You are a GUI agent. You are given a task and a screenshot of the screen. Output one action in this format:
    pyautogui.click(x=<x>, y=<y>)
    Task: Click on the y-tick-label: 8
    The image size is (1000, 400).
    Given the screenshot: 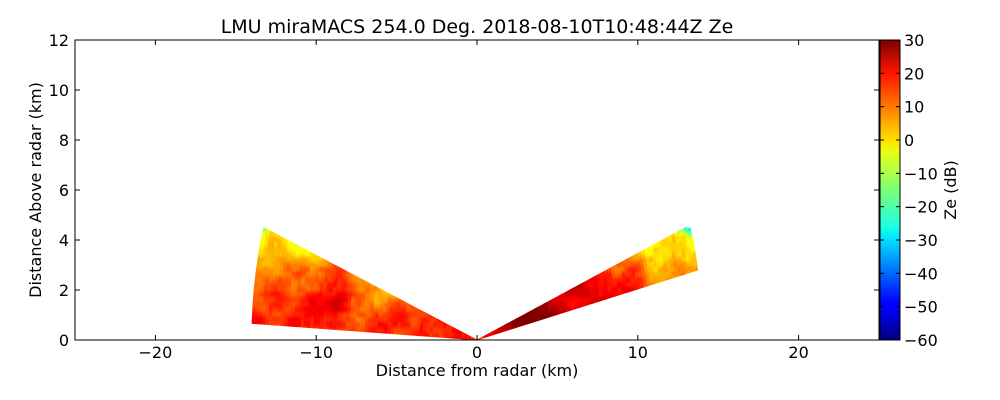 What is the action you would take?
    pyautogui.click(x=64, y=140)
    